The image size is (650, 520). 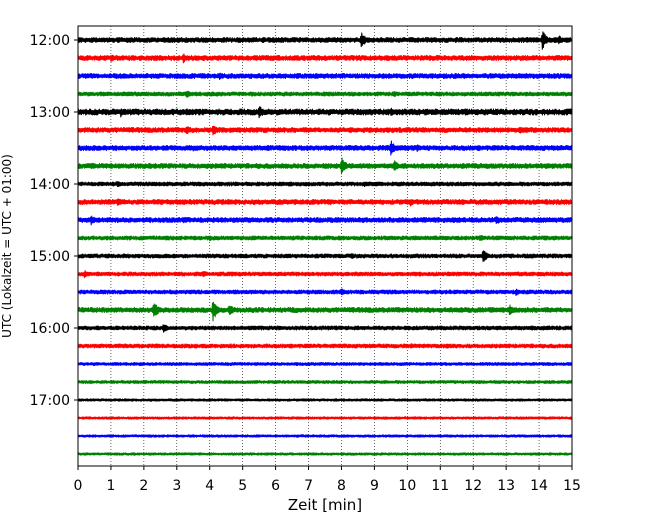 What do you see at coordinates (7, 246) in the screenshot?
I see `y-axis-label: UTC (Lokalzeit = UTC + 01:00)` at bounding box center [7, 246].